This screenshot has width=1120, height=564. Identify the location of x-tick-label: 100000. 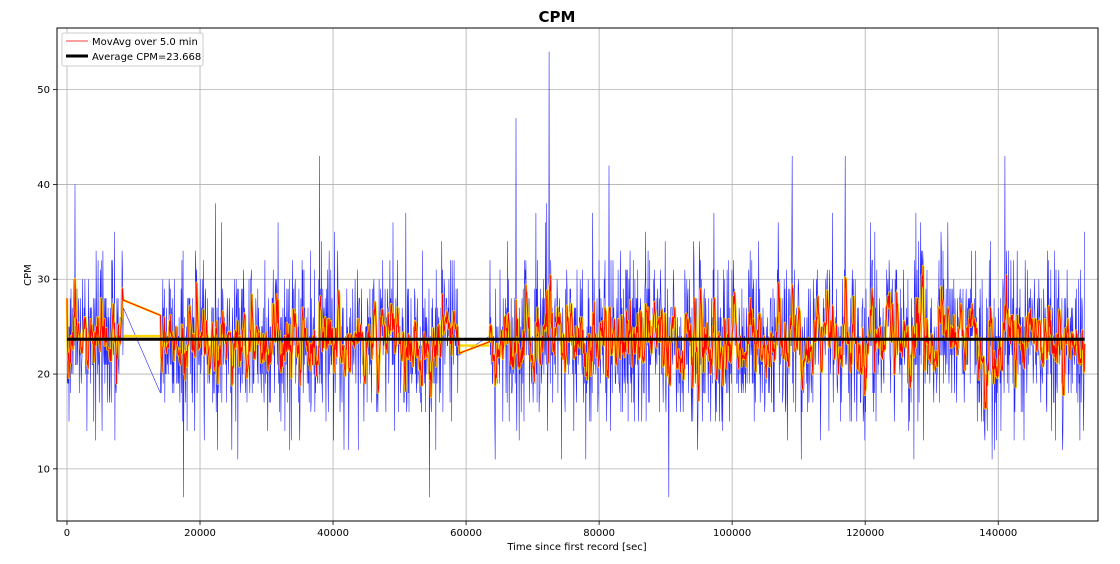
(732, 533).